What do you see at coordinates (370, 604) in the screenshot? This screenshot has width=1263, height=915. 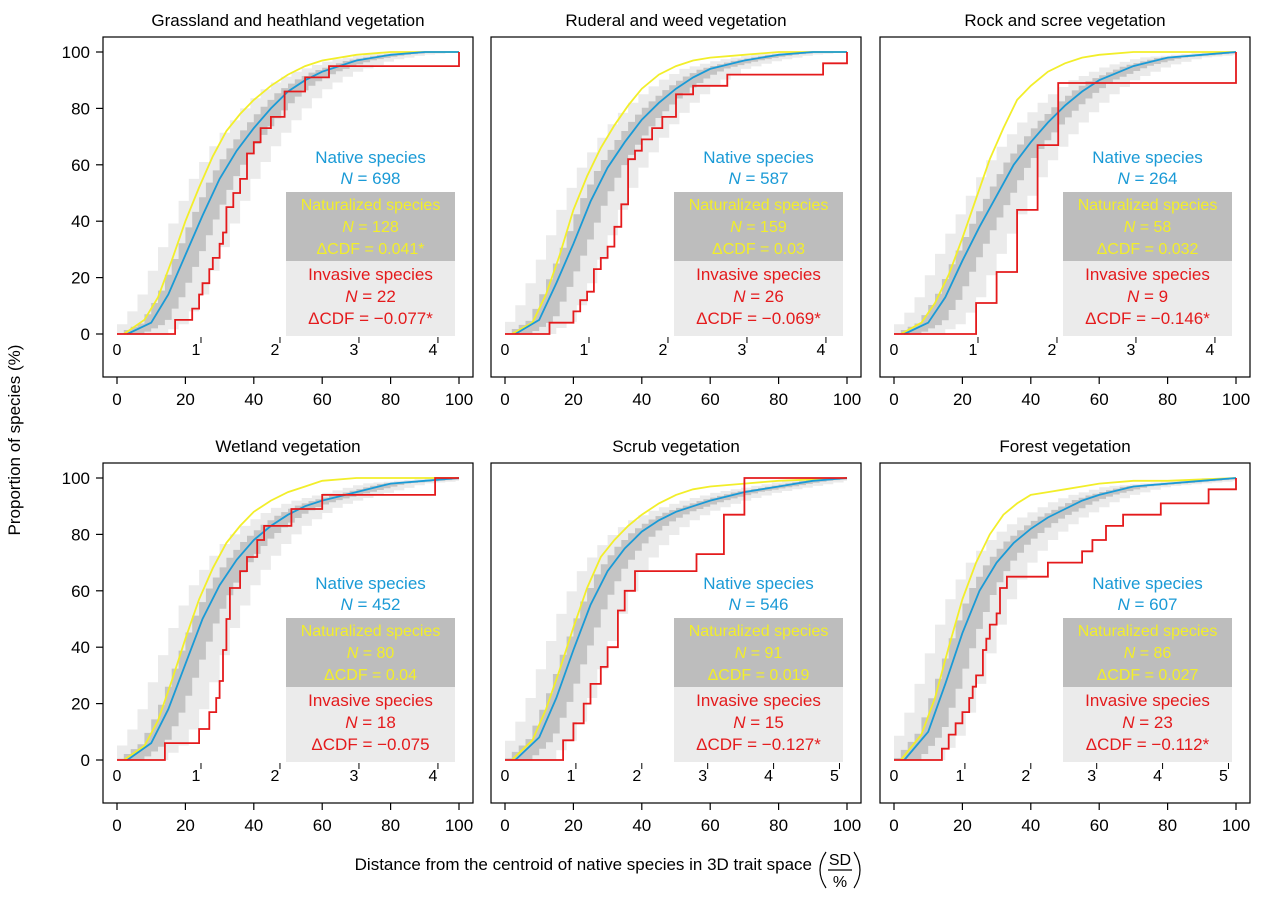 I see `native-legend-n: N = 452` at bounding box center [370, 604].